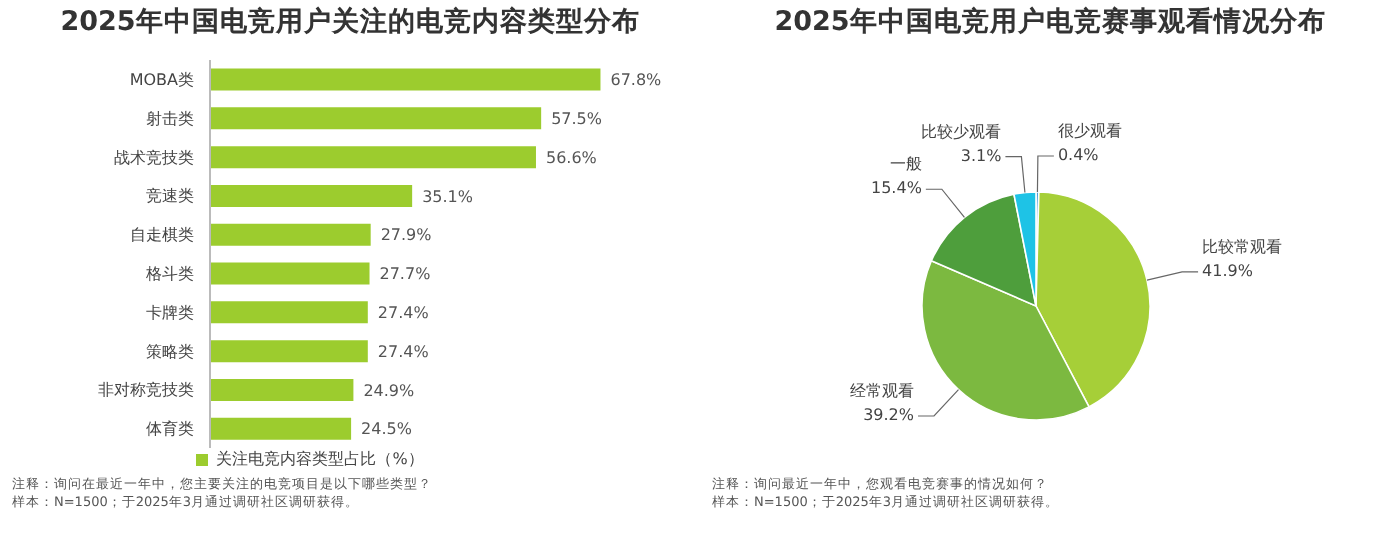  What do you see at coordinates (897, 188) in the screenshot?
I see `data-label: 15.4%` at bounding box center [897, 188].